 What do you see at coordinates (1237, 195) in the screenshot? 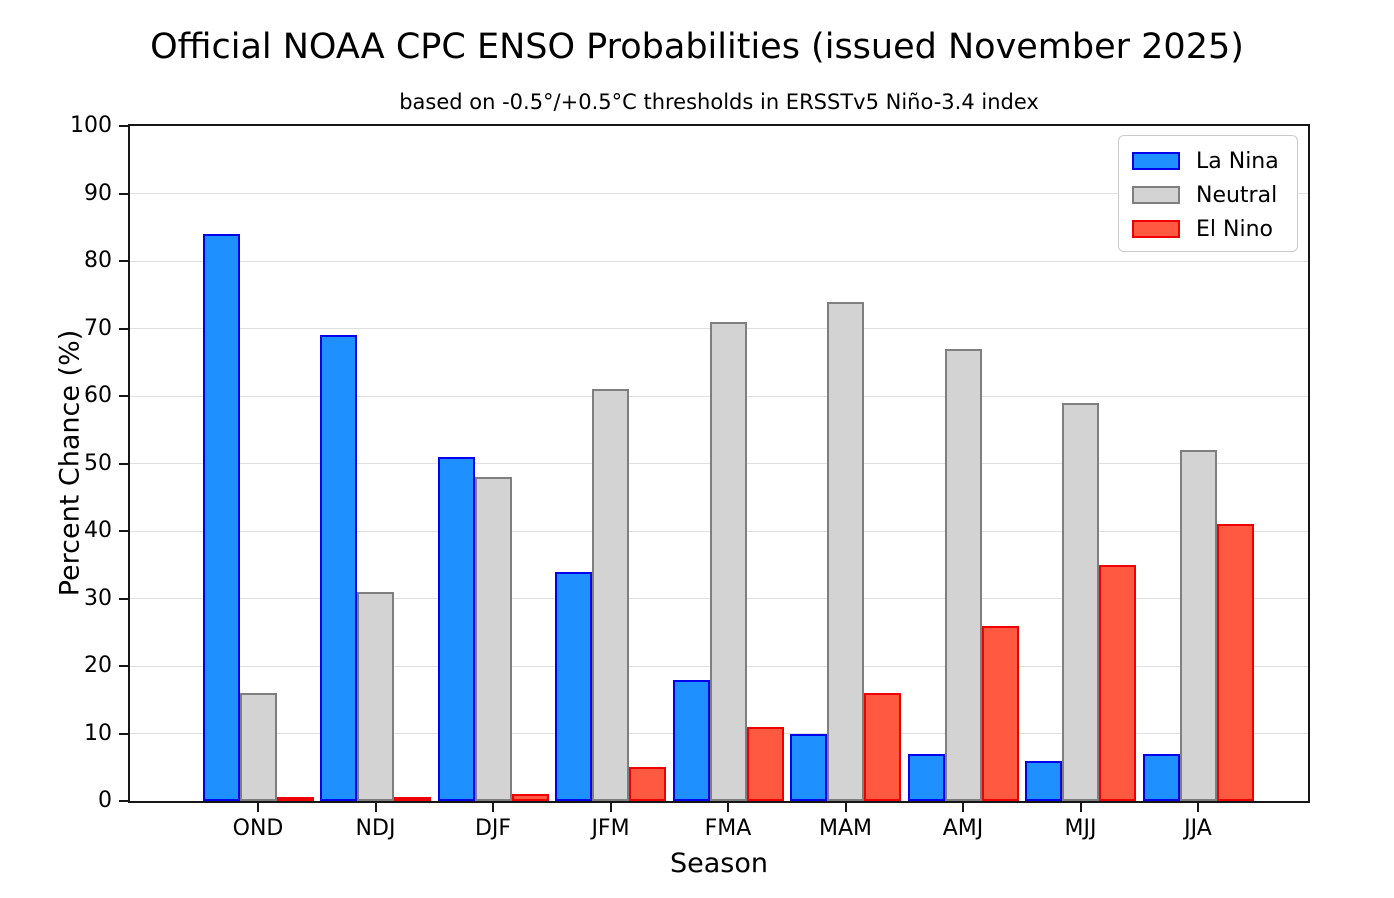
I see `legend-label: Neutral` at bounding box center [1237, 195].